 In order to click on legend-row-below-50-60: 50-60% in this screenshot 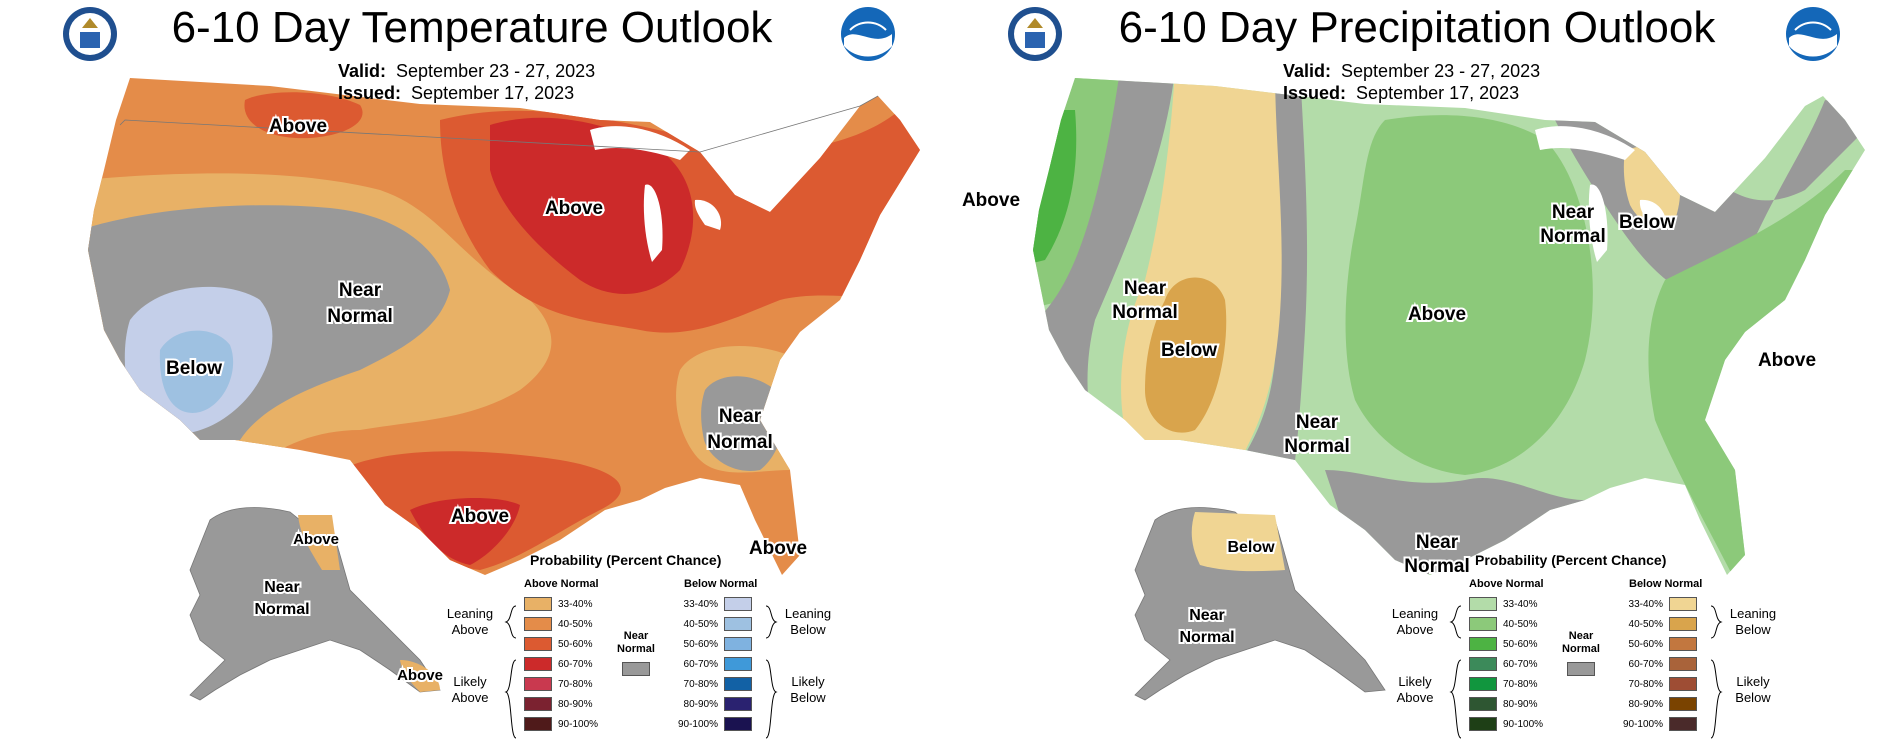, I will do `click(1661, 644)`.